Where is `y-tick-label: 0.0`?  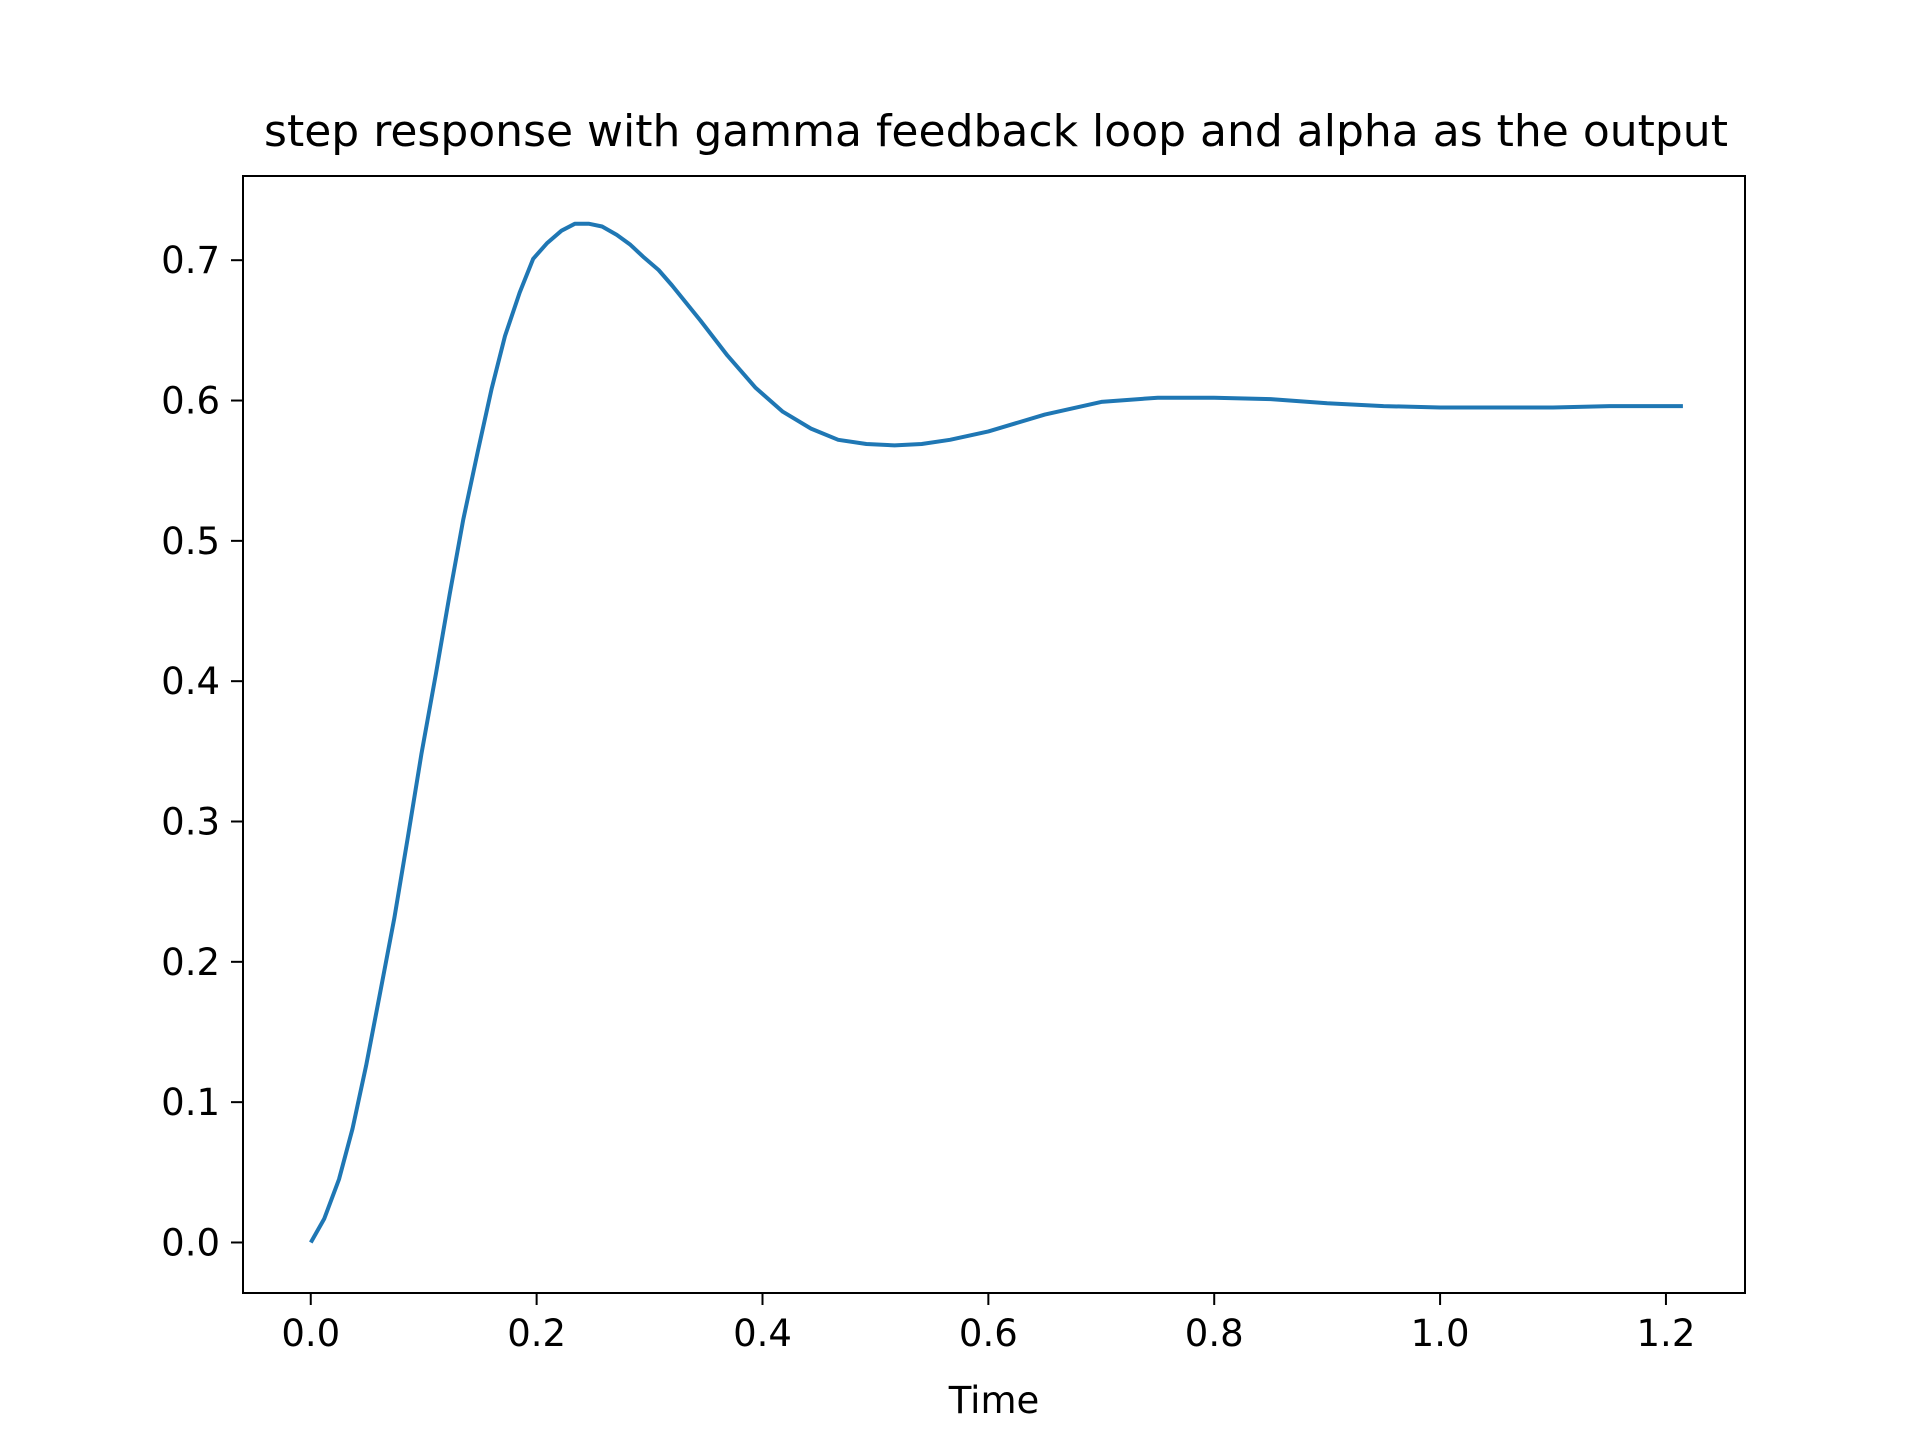
y-tick-label: 0.0 is located at coordinates (190, 1242).